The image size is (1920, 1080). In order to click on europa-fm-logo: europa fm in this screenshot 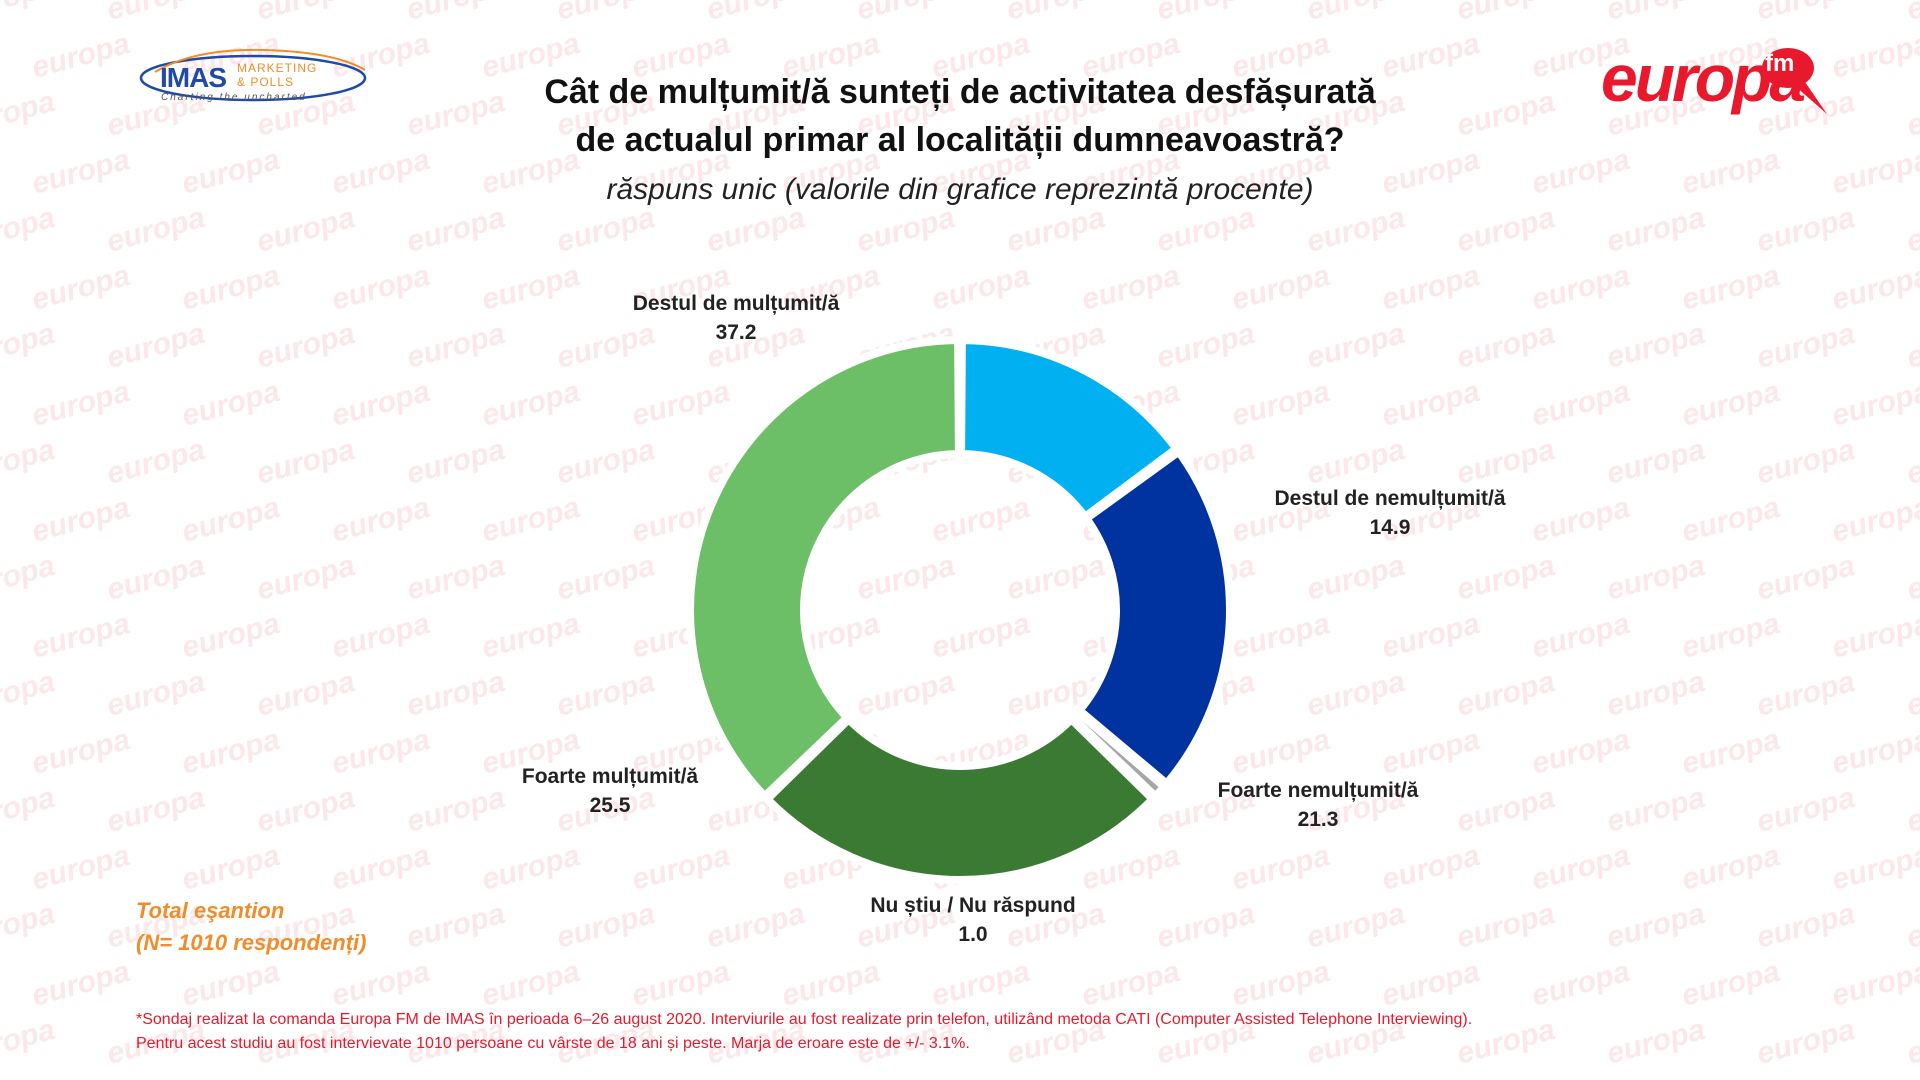, I will do `click(1730, 78)`.